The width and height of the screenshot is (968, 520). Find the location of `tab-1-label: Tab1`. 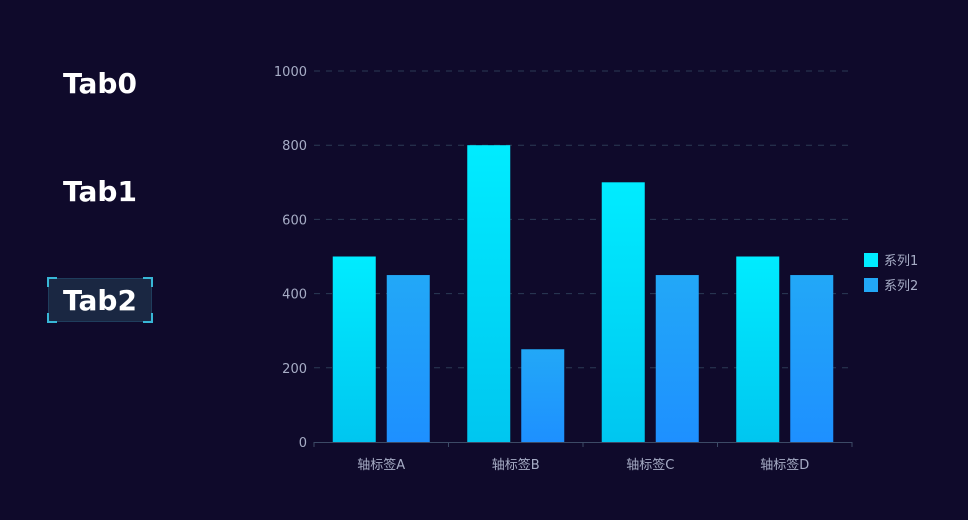

tab-1-label: Tab1 is located at coordinates (100, 191).